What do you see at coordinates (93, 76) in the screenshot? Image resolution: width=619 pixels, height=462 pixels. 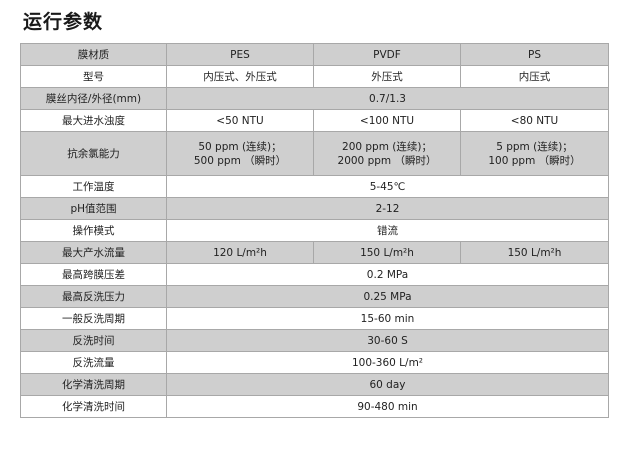 I see `row-label: 型号` at bounding box center [93, 76].